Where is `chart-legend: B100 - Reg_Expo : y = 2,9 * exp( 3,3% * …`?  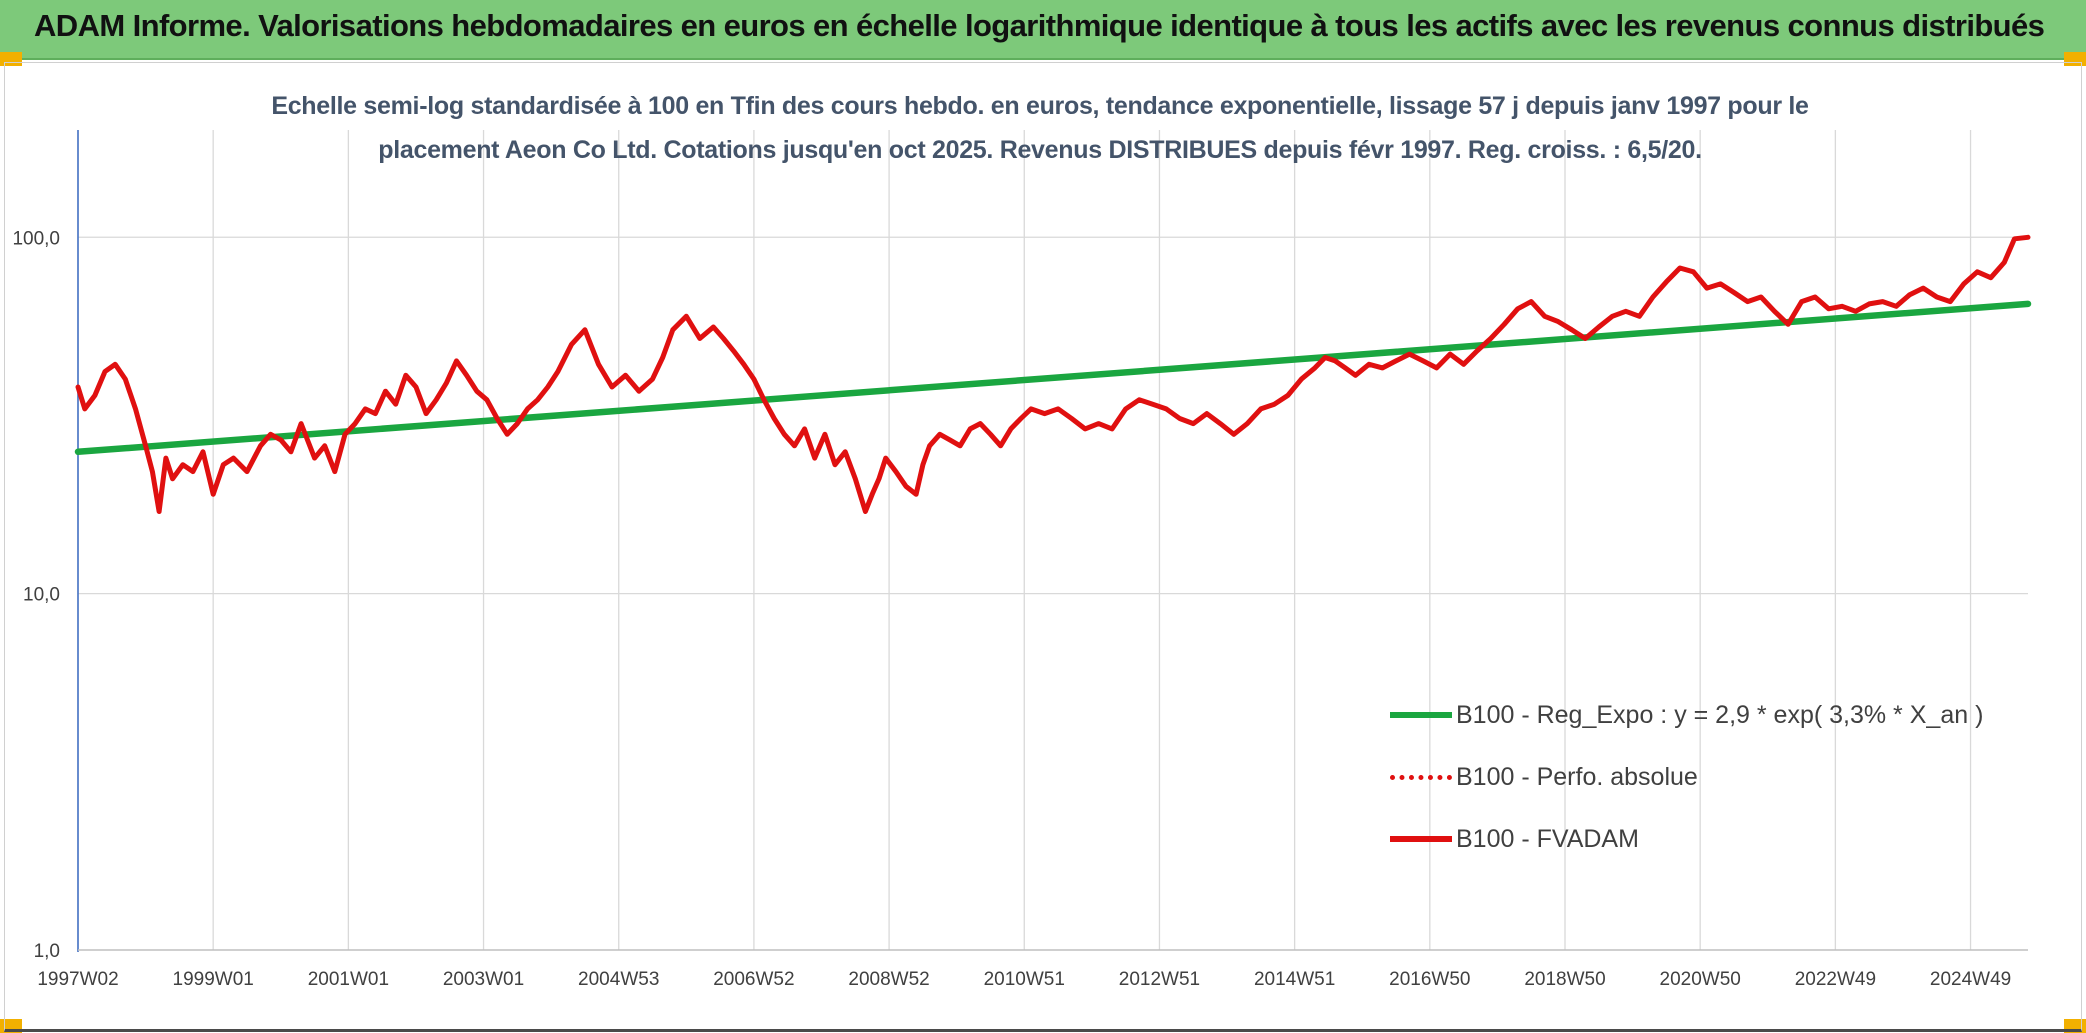 chart-legend: B100 - Reg_Expo : y = 2,9 * exp( 3,3% * … is located at coordinates (1686, 777).